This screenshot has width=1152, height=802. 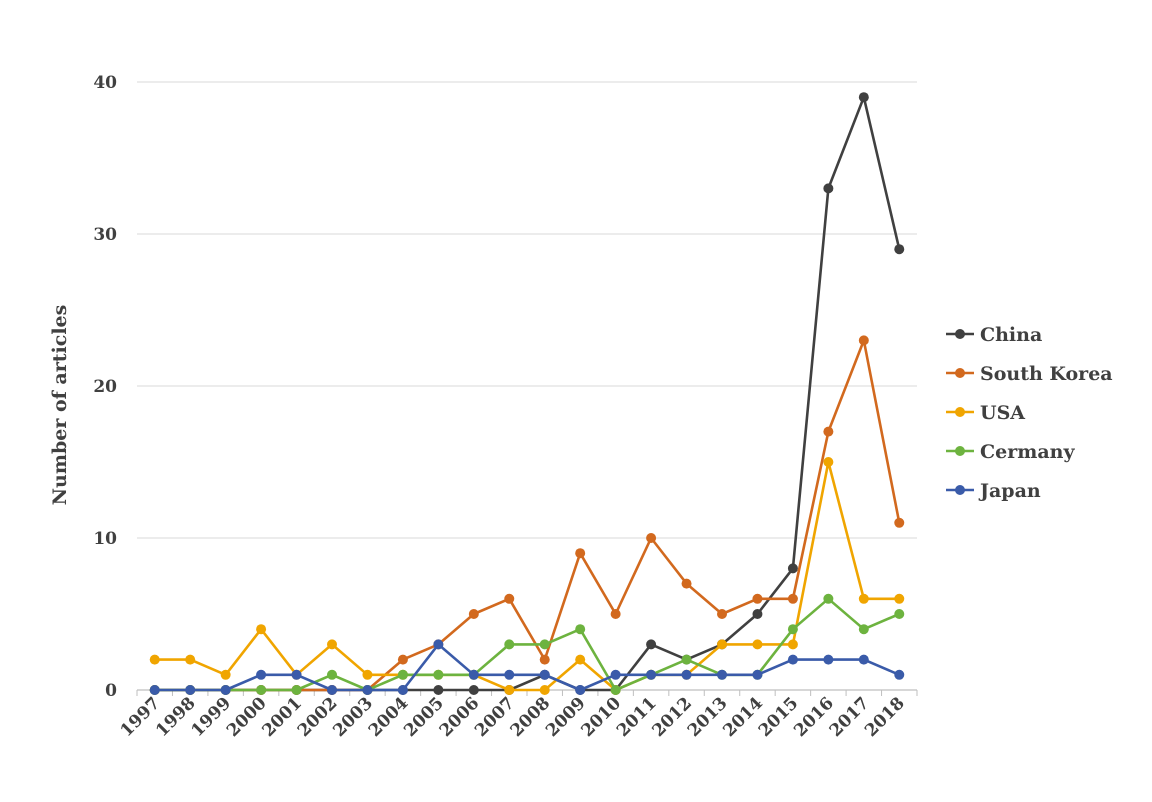 What do you see at coordinates (176, 717) in the screenshot?
I see `x-tick-label: 1998` at bounding box center [176, 717].